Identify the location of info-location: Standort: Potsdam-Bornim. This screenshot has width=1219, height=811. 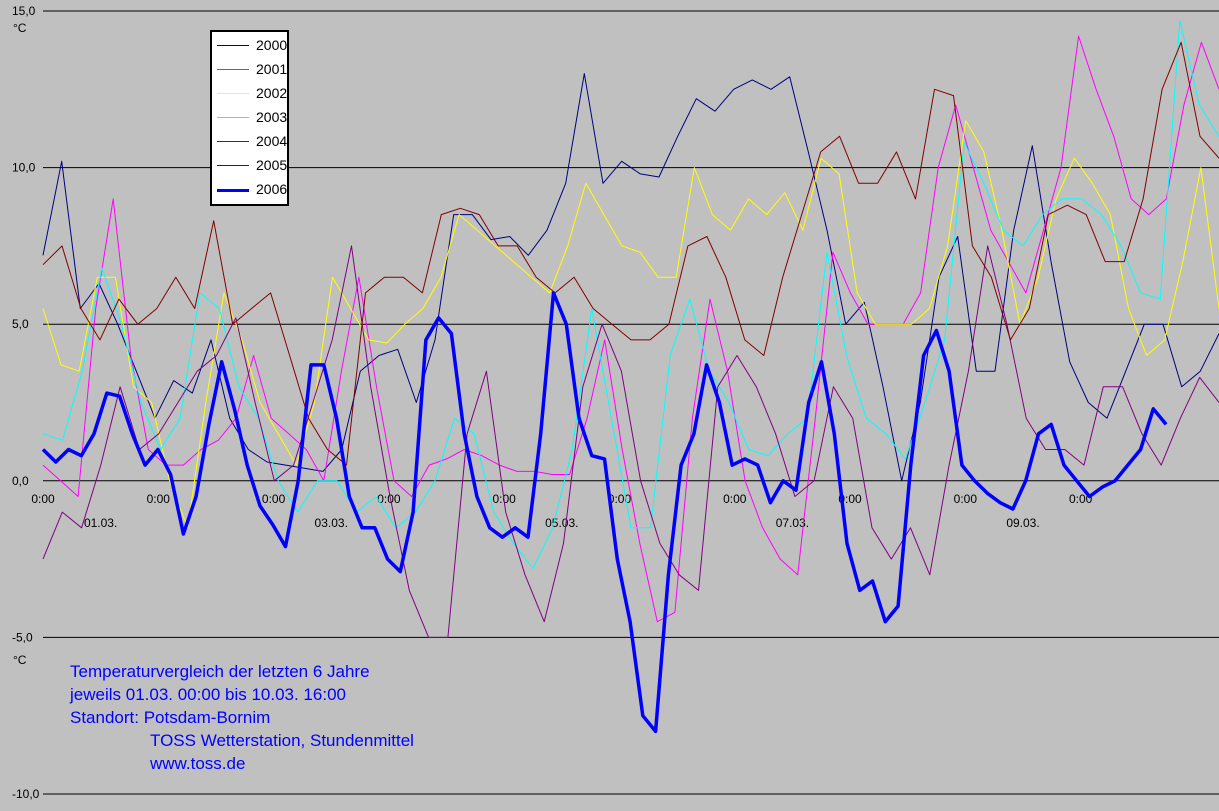
(170, 717).